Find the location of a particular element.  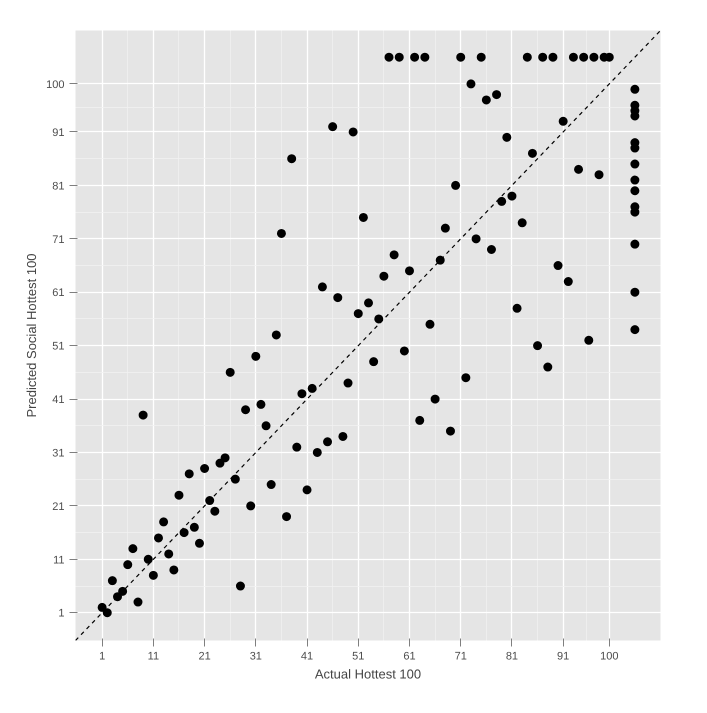

x-tick-label: 1 is located at coordinates (102, 656).